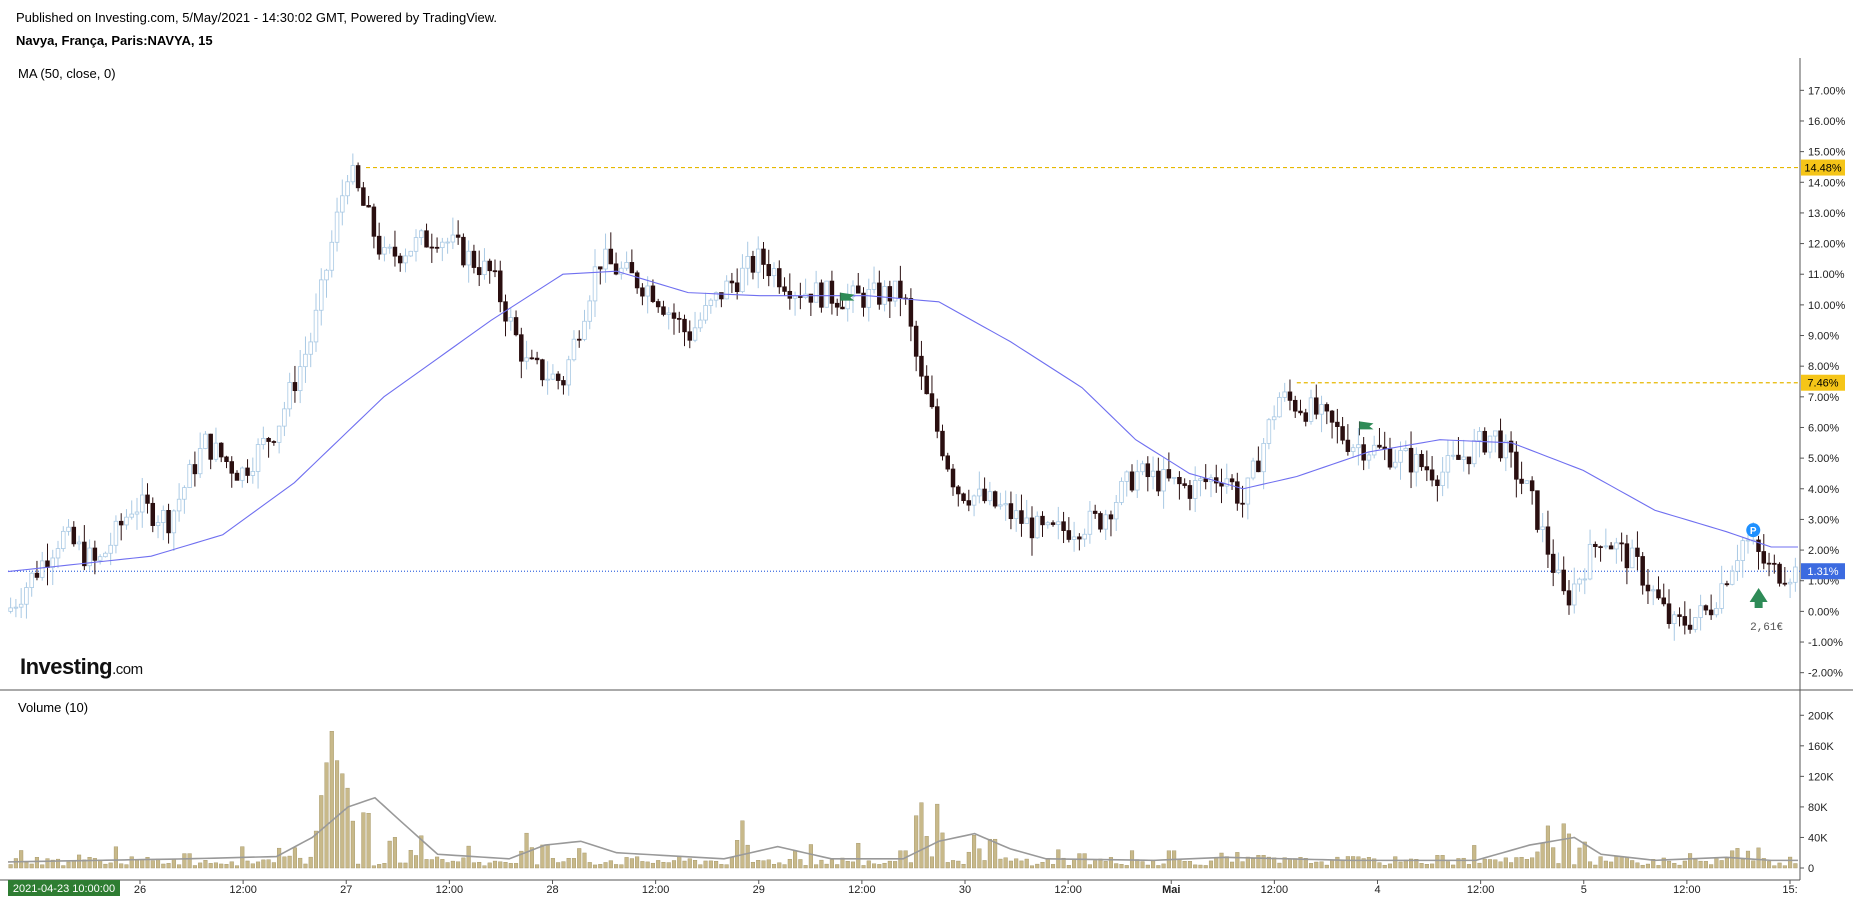  Describe the element at coordinates (1821, 777) in the screenshot. I see `volume-tick-label: 120K` at that location.